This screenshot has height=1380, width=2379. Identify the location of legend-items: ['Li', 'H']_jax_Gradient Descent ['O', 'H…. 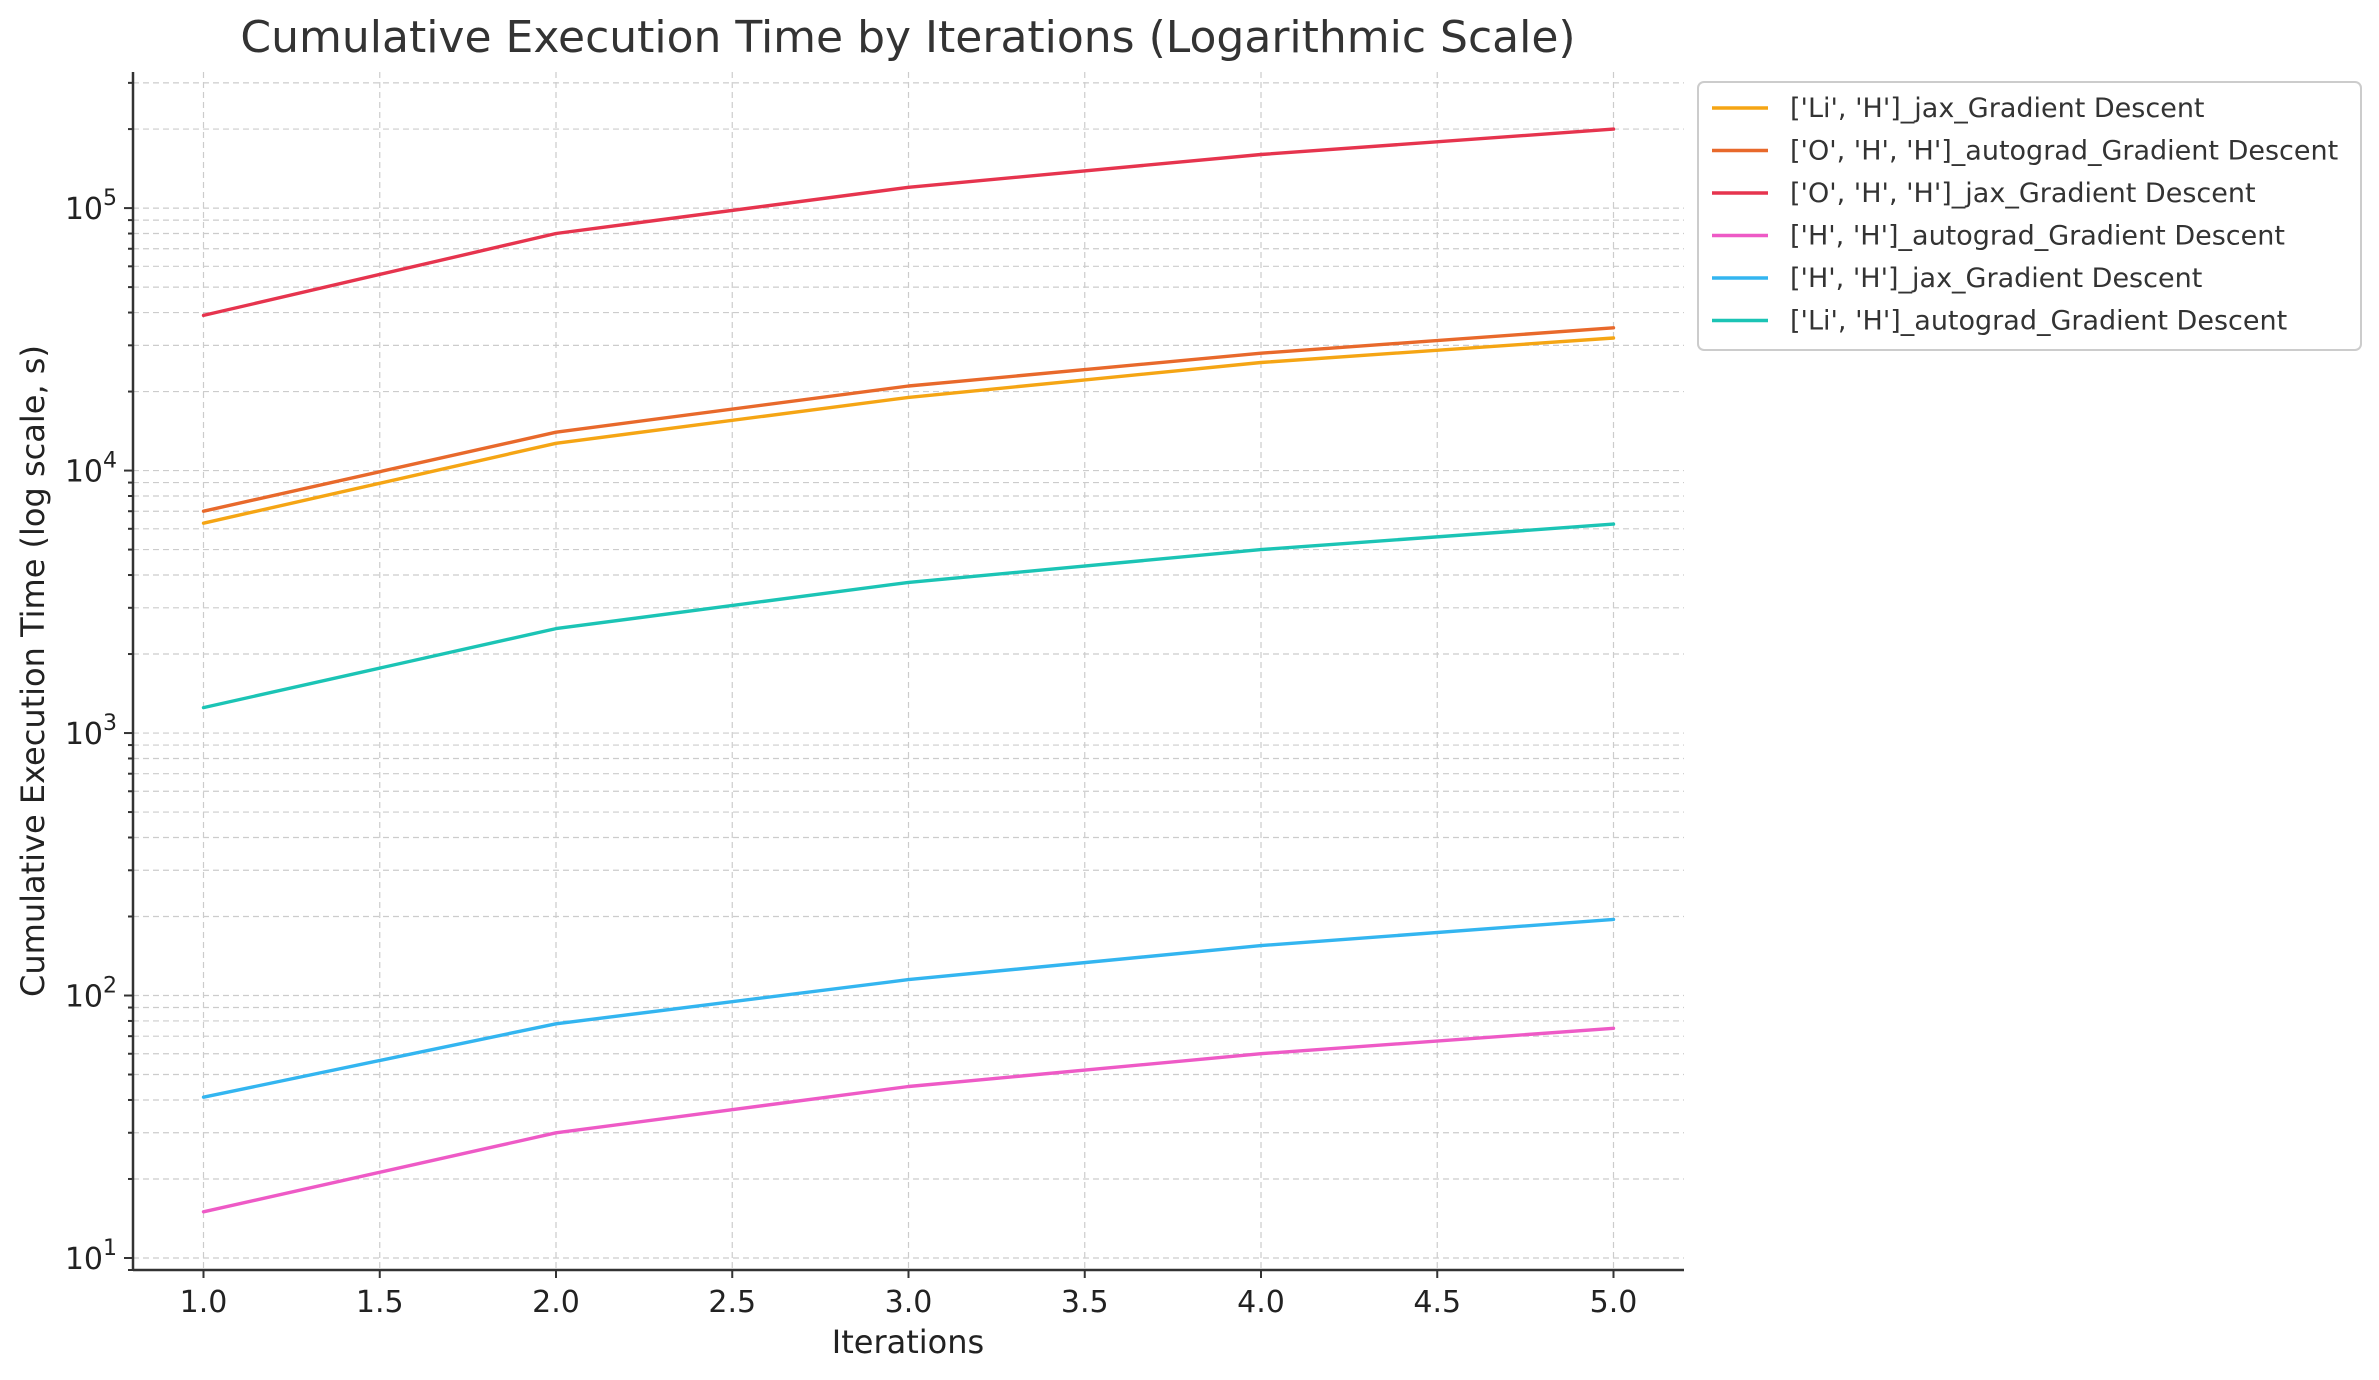
(2025, 215).